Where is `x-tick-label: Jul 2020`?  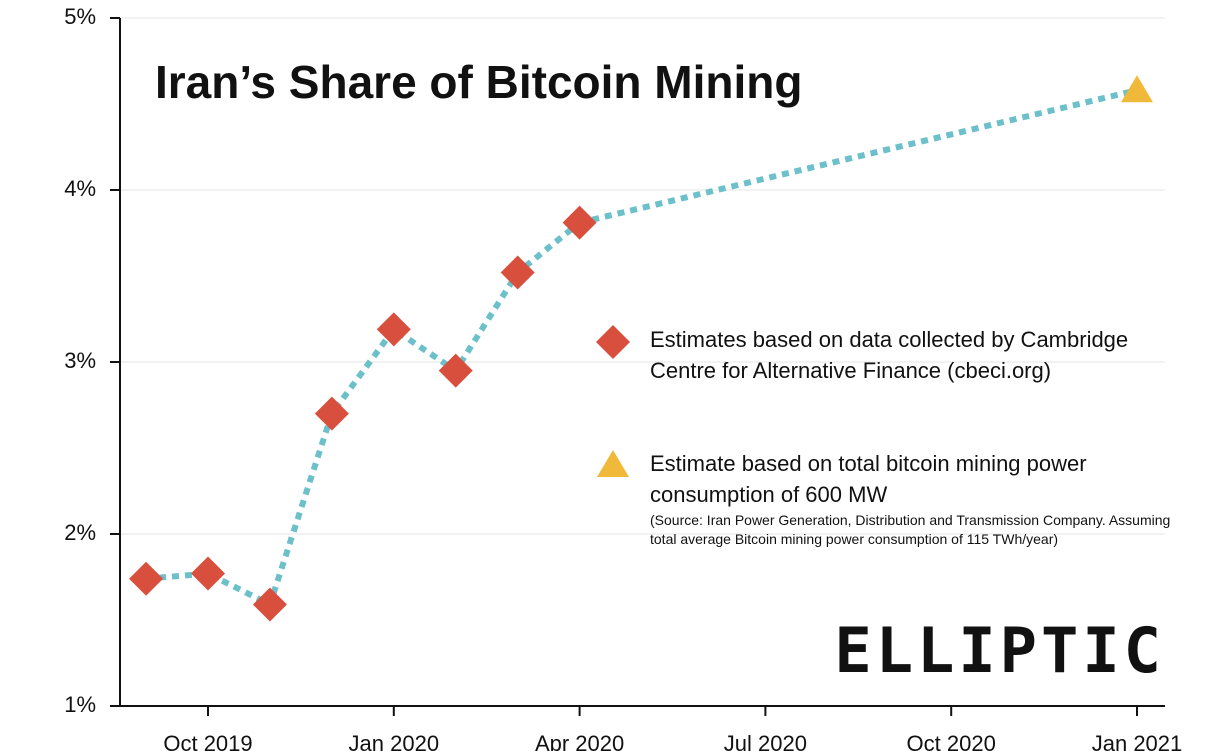 x-tick-label: Jul 2020 is located at coordinates (765, 741).